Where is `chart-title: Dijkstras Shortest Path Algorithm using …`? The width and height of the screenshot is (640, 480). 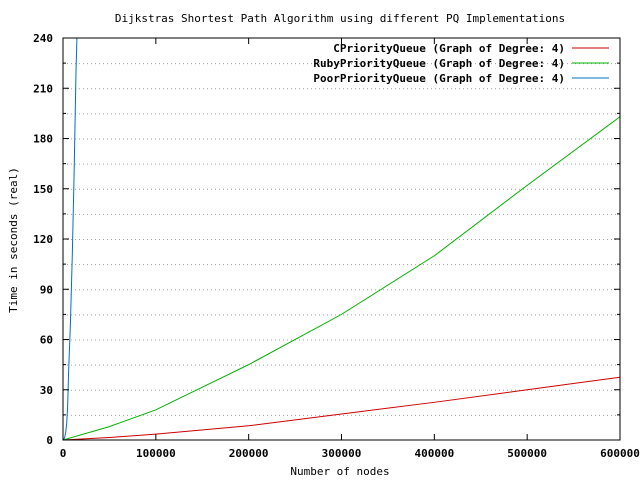 chart-title: Dijkstras Shortest Path Algorithm using … is located at coordinates (340, 18).